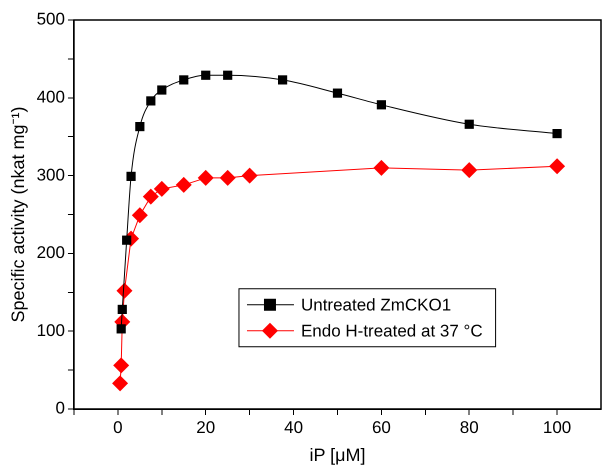  Describe the element at coordinates (469, 427) in the screenshot. I see `x-tick-label: 80` at that location.